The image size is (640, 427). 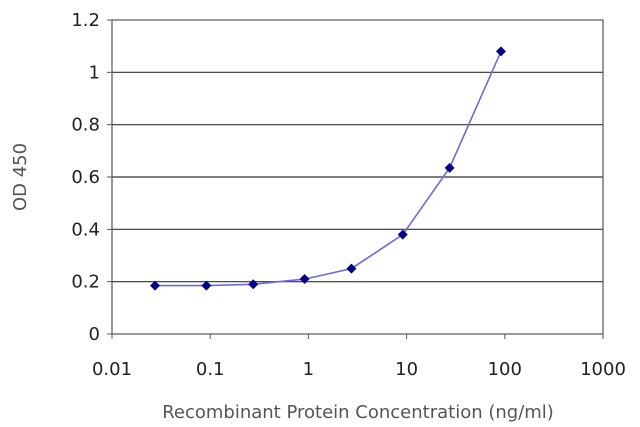 What do you see at coordinates (94, 334) in the screenshot?
I see `y-tick-label: 0` at bounding box center [94, 334].